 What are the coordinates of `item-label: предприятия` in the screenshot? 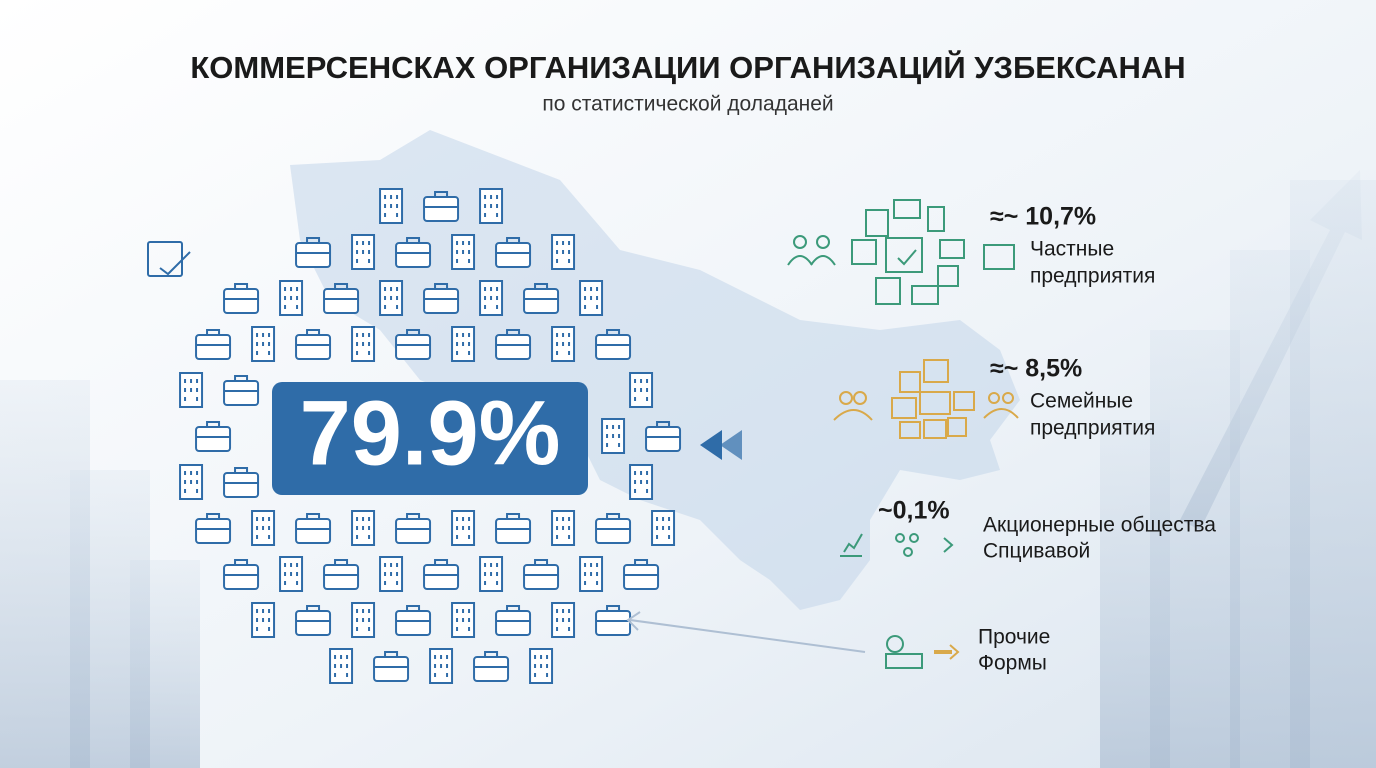 It's located at (1092, 276).